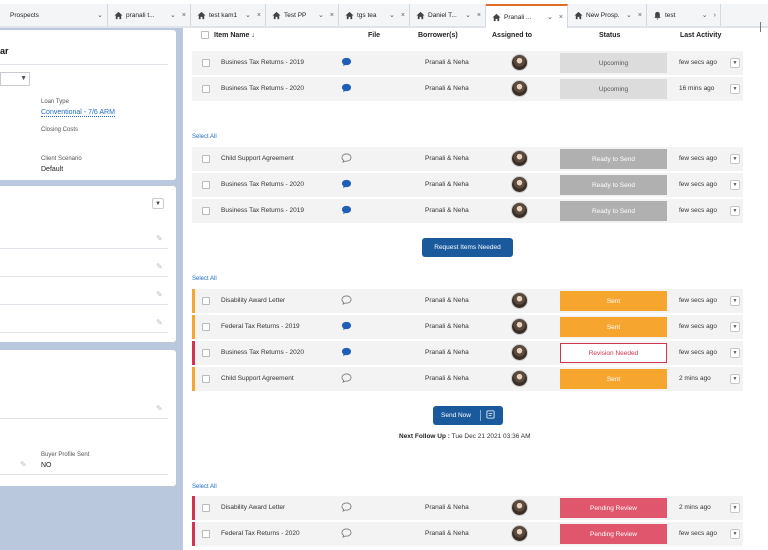 Image resolution: width=768 pixels, height=550 pixels. What do you see at coordinates (234, 35) in the screenshot?
I see `item-name-header: Item Name ↓` at bounding box center [234, 35].